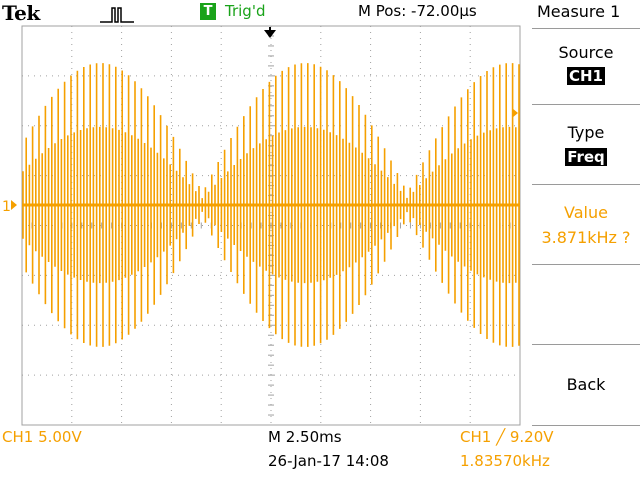 The image size is (640, 480). I want to click on menu-source-value: CH1, so click(586, 75).